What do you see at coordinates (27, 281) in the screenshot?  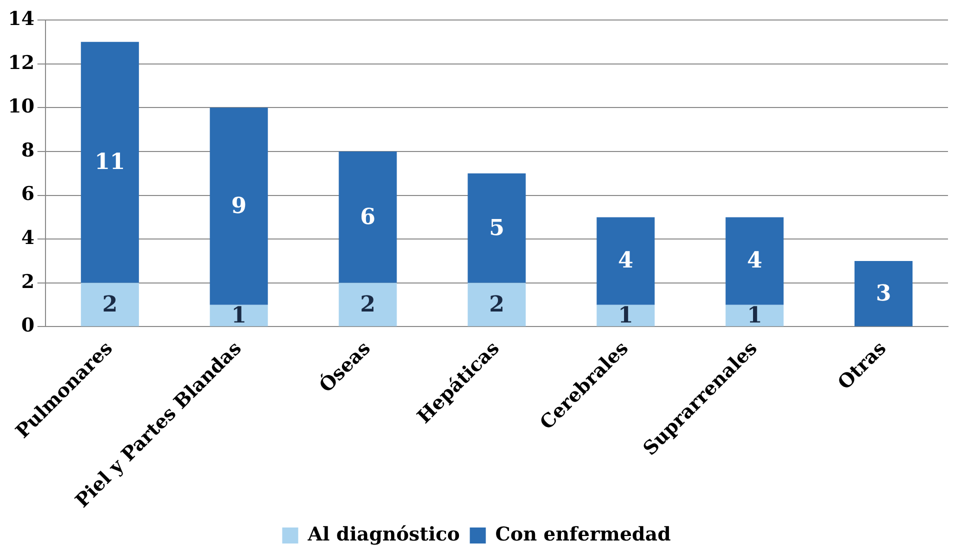 I see `y-tick-label: 2` at bounding box center [27, 281].